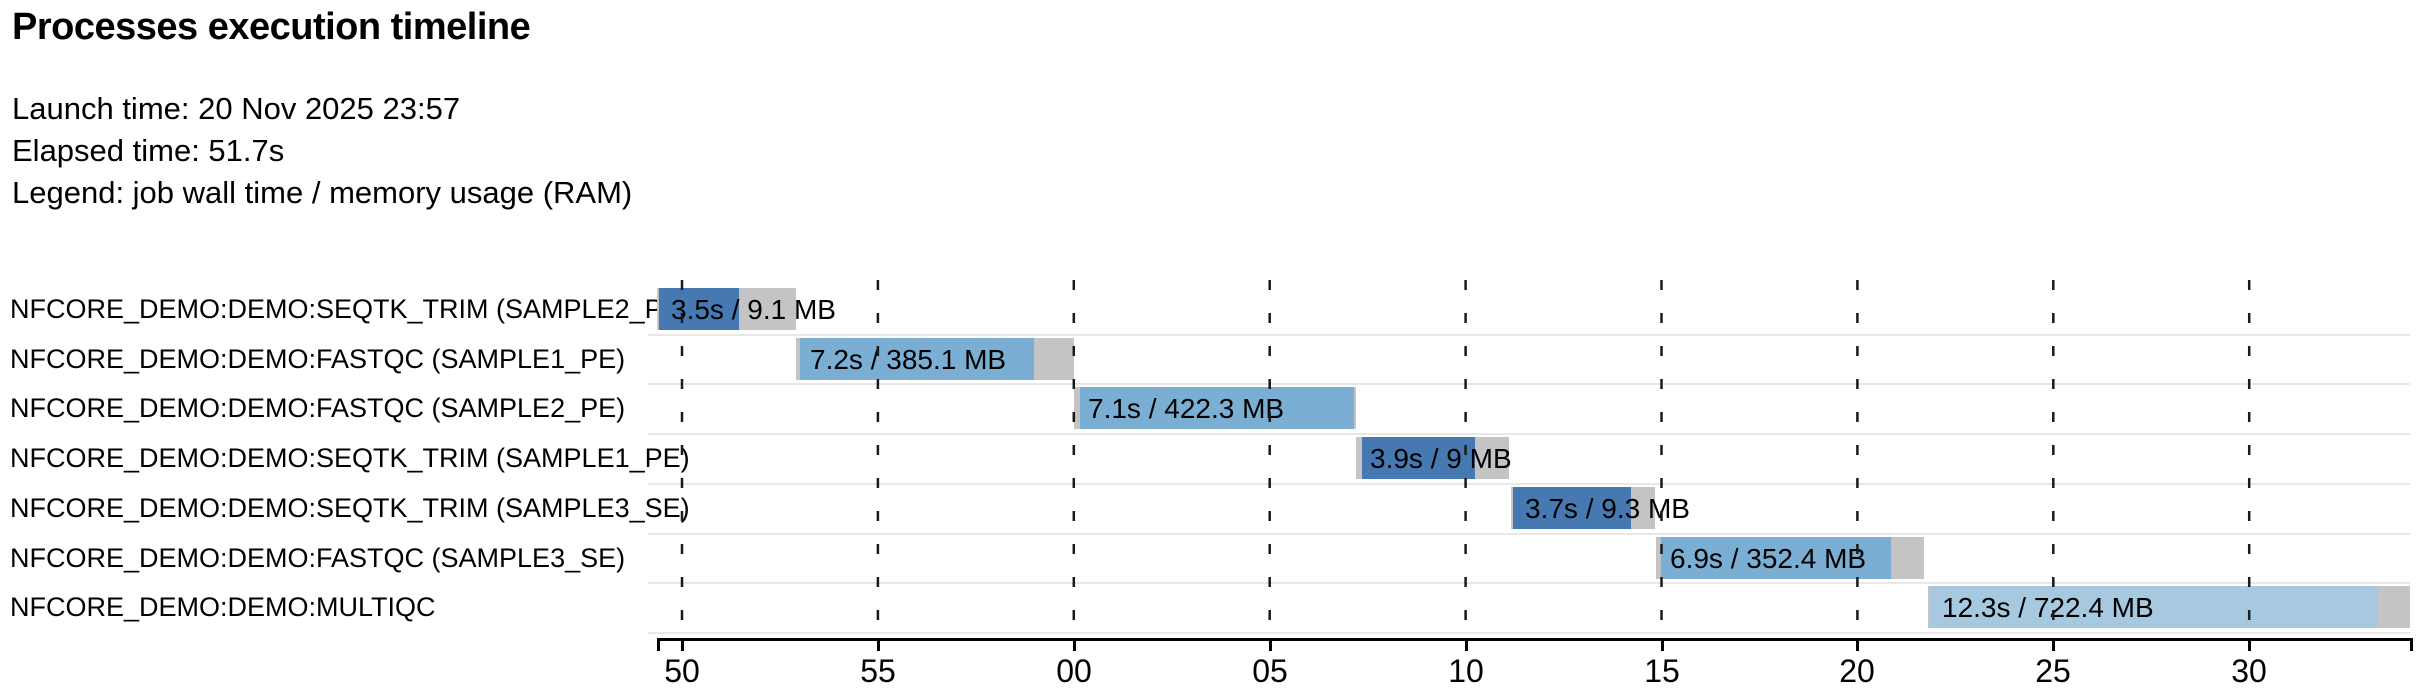  Describe the element at coordinates (1186, 408) in the screenshot. I see `task-bar-label: 7.1s / 422.3 MB` at that location.